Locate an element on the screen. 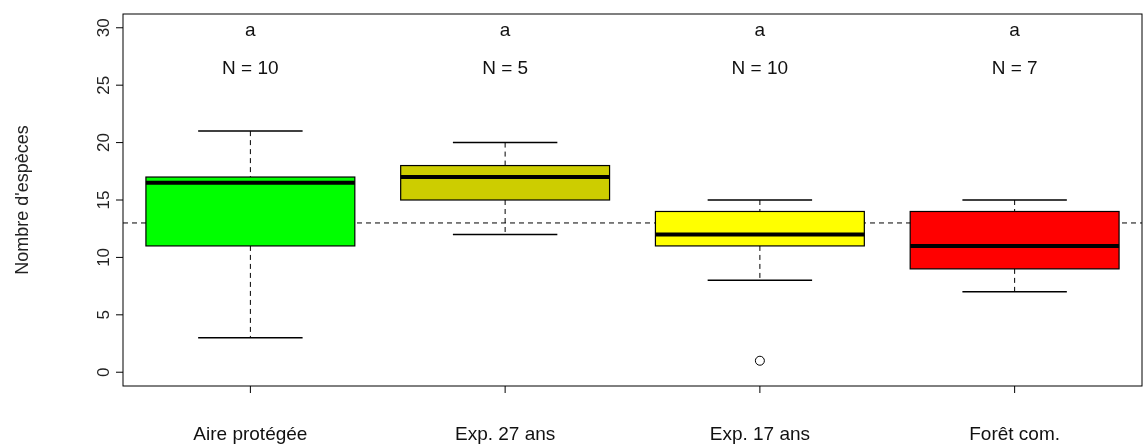 The image size is (1146, 444). annotation: N = 5 is located at coordinates (505, 67).